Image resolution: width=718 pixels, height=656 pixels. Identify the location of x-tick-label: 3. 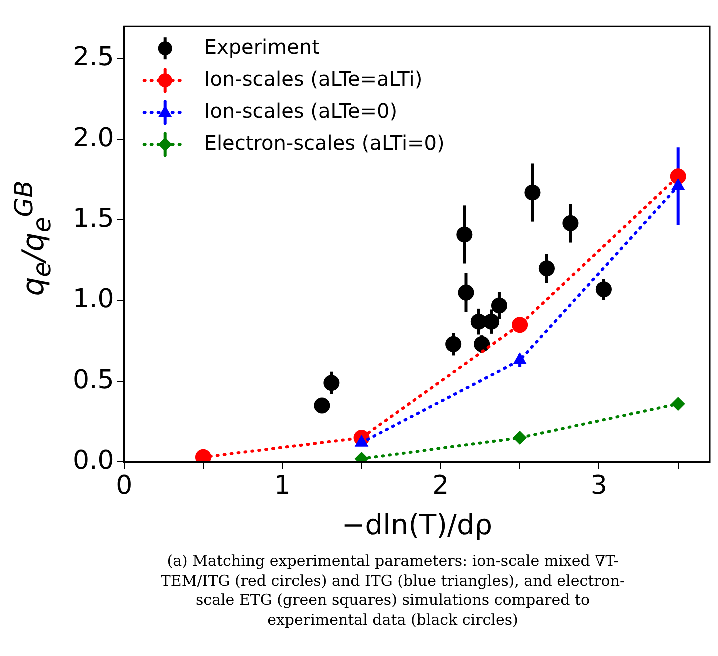
(599, 485).